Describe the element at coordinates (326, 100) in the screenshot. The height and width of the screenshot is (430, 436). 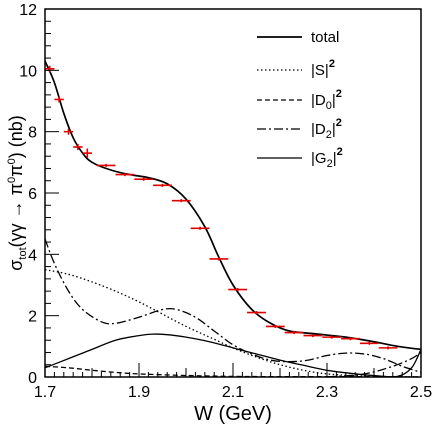
I see `legend-label-2: |D0|2` at that location.